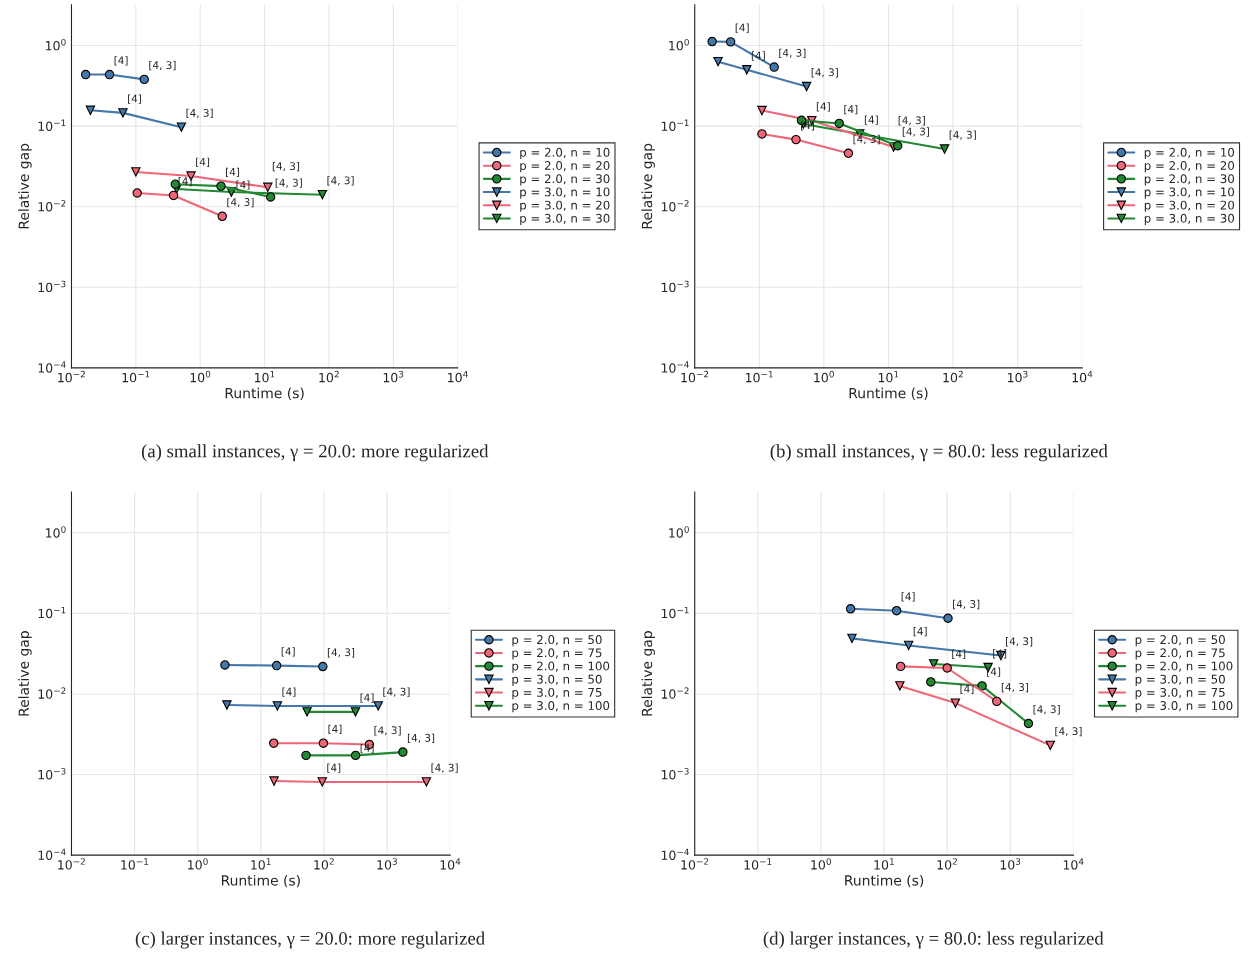  What do you see at coordinates (310, 940) in the screenshot?
I see `text: (c) larger instances, γ = 20.0: more regularized` at bounding box center [310, 940].